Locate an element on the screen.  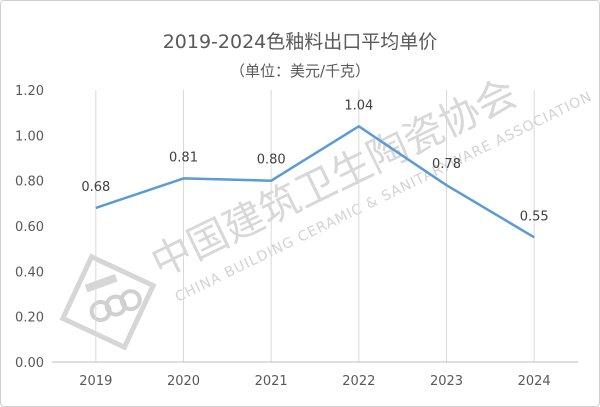
y-tick-label: 0.80 is located at coordinates (29, 182).